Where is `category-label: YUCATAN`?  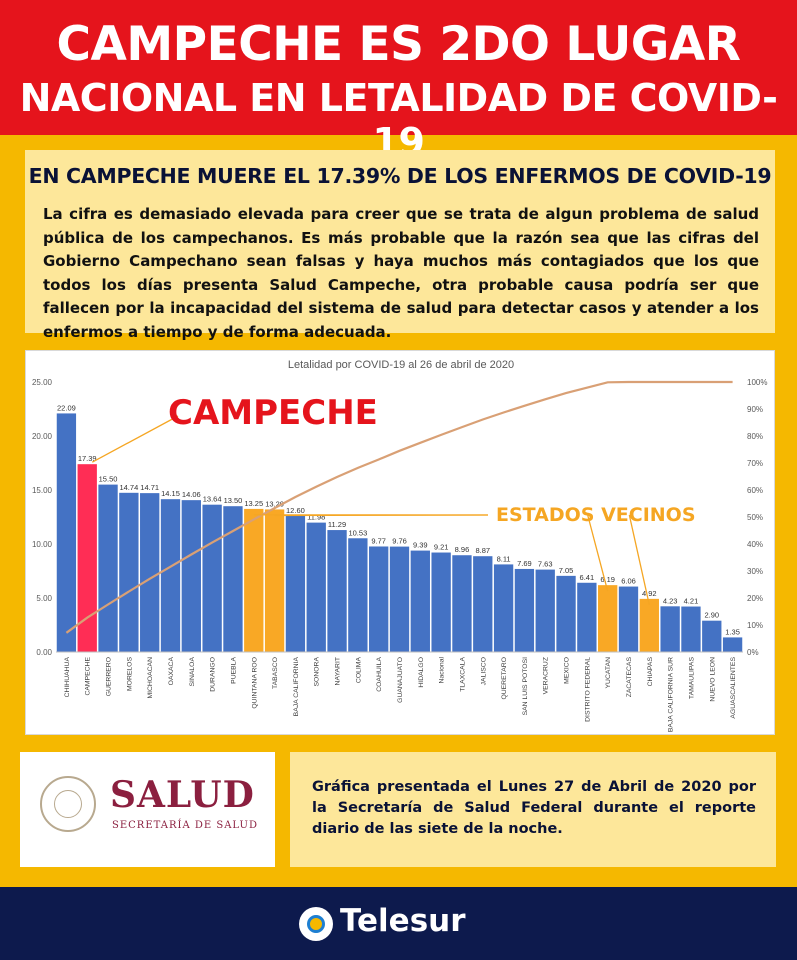 category-label: YUCATAN is located at coordinates (608, 673).